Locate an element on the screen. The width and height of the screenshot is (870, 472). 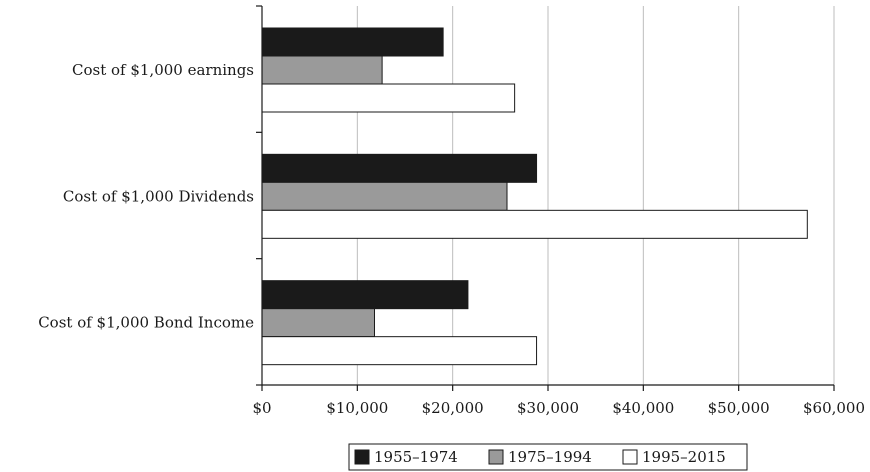
x-tick-label: $20,000 is located at coordinates (453, 408).